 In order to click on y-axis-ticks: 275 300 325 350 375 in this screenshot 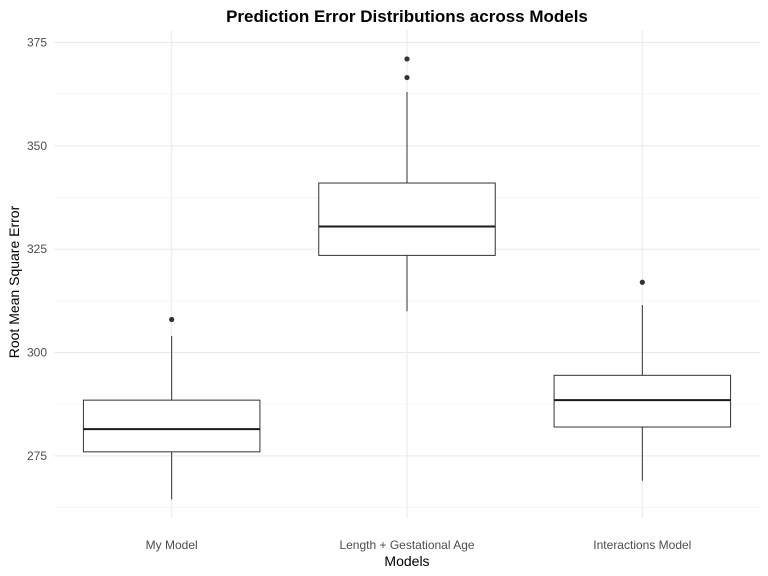, I will do `click(37, 249)`.